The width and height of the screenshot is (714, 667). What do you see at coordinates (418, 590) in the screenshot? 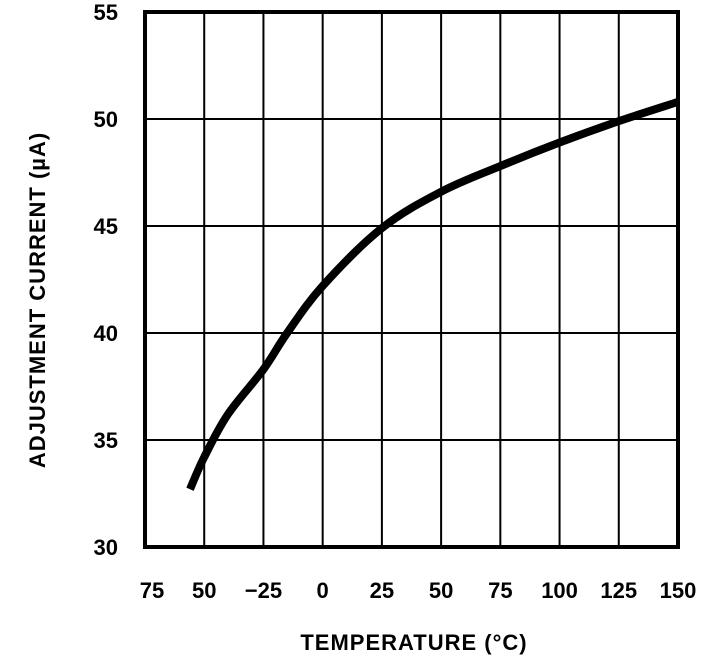
I see `x-axis-tick-labels: 75 50 −25 0 25 50 75 100 125 150` at bounding box center [418, 590].